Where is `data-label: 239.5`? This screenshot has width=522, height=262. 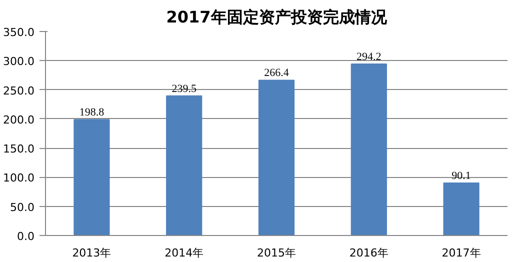
data-label: 239.5 is located at coordinates (184, 88).